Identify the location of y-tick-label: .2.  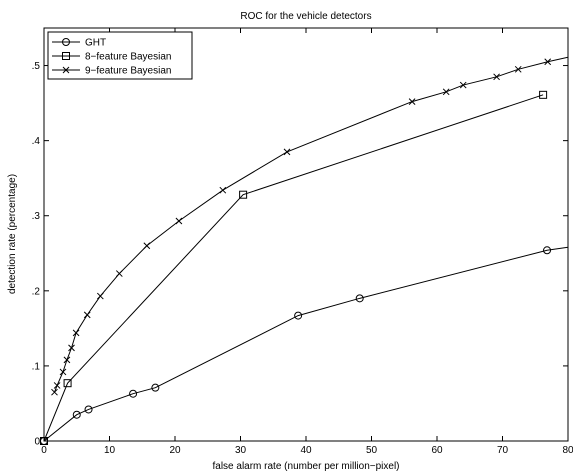
(36, 291).